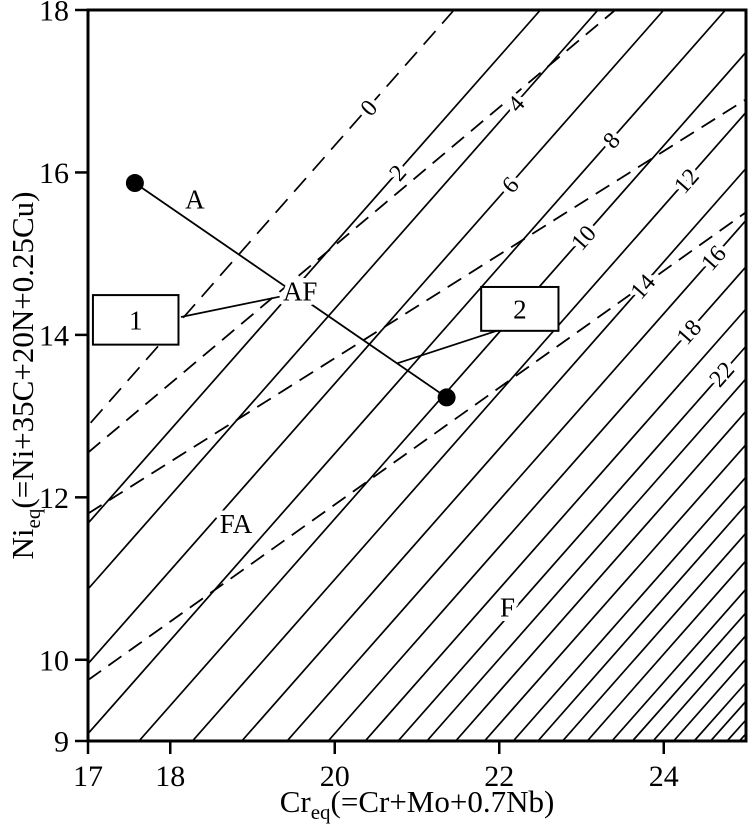 Image resolution: width=754 pixels, height=833 pixels. I want to click on callout-label-2: 2, so click(520, 309).